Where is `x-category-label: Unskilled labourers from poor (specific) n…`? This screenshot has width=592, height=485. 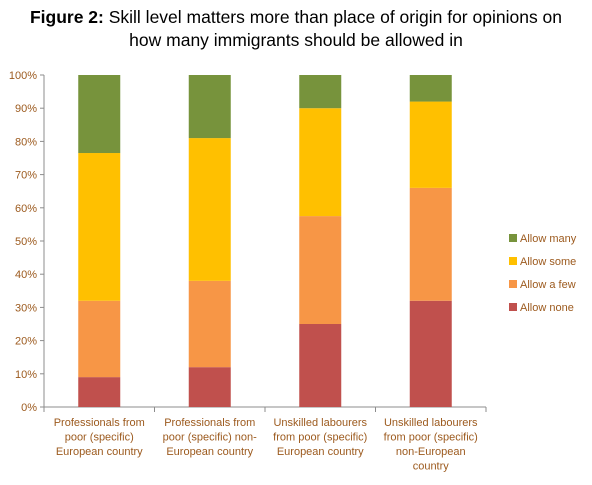 x-category-label: Unskilled labourers from poor (specific) n… is located at coordinates (431, 445).